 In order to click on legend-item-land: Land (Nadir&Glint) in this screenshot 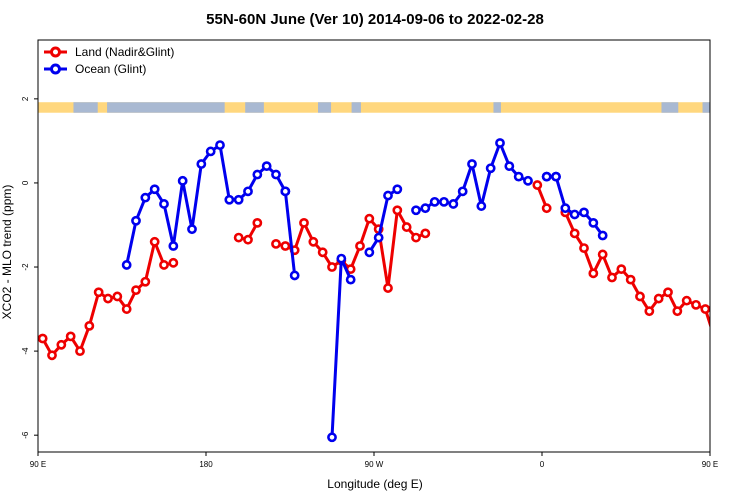, I will do `click(109, 52)`.